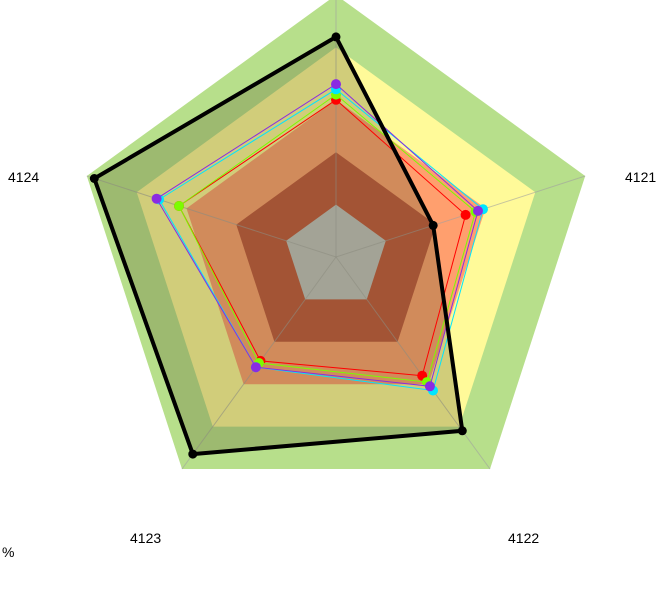 This screenshot has height=603, width=662. I want to click on axis-label-4124: 4124, so click(23, 177).